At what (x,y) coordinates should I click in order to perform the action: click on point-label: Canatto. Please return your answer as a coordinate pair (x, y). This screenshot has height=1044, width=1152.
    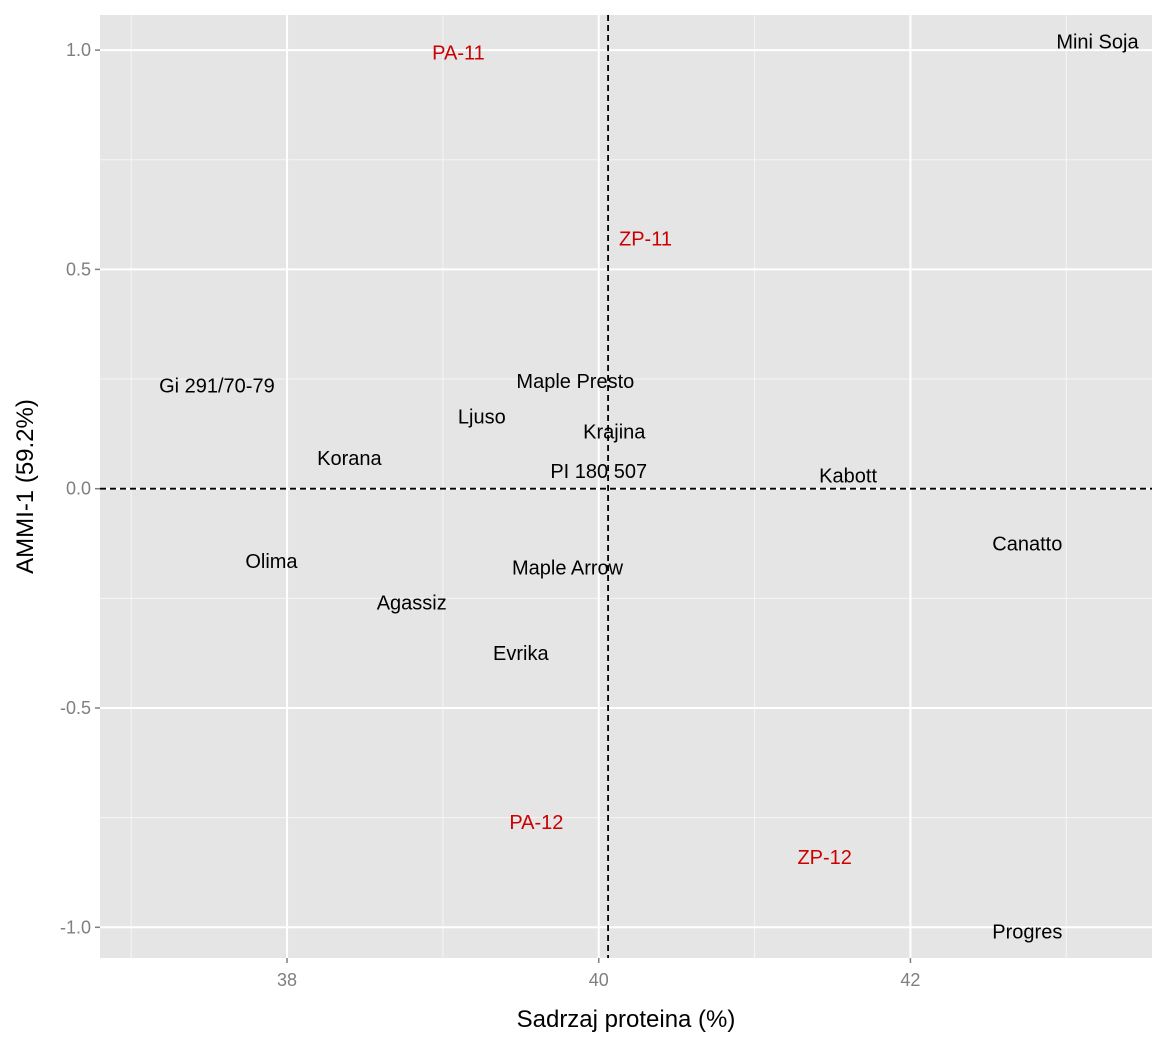
    Looking at the image, I should click on (1027, 545).